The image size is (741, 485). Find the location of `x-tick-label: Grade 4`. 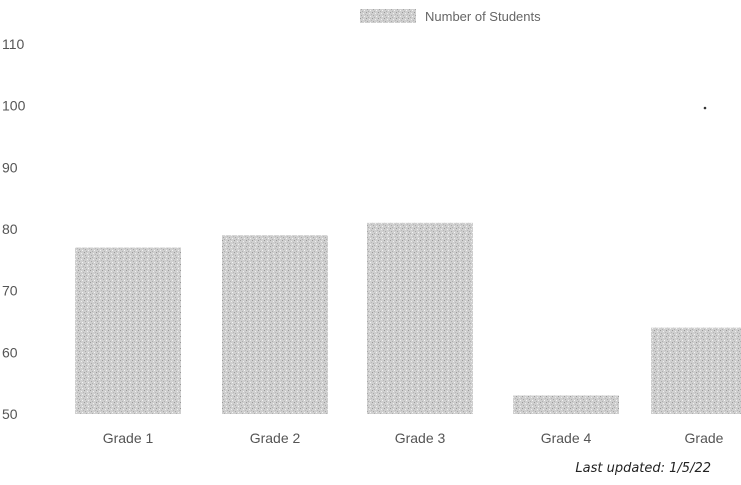

x-tick-label: Grade 4 is located at coordinates (566, 438).